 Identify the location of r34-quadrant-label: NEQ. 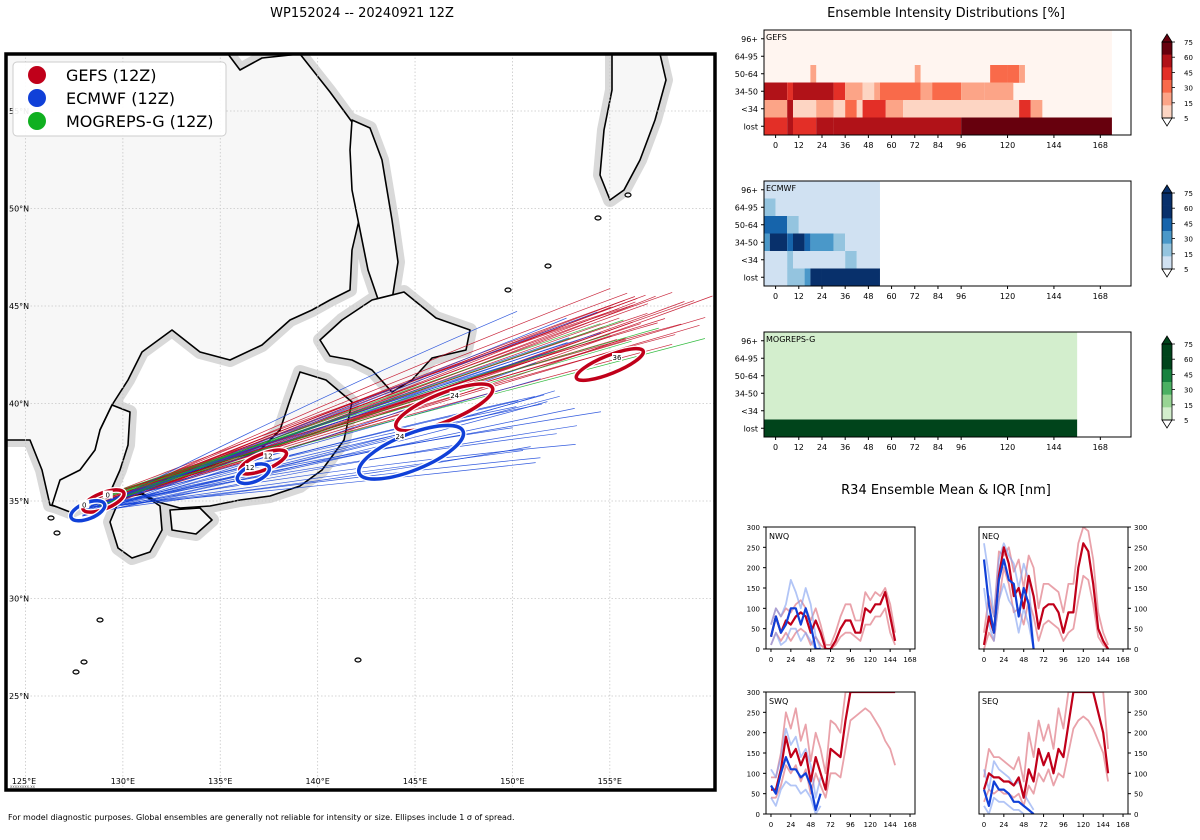
(990, 536).